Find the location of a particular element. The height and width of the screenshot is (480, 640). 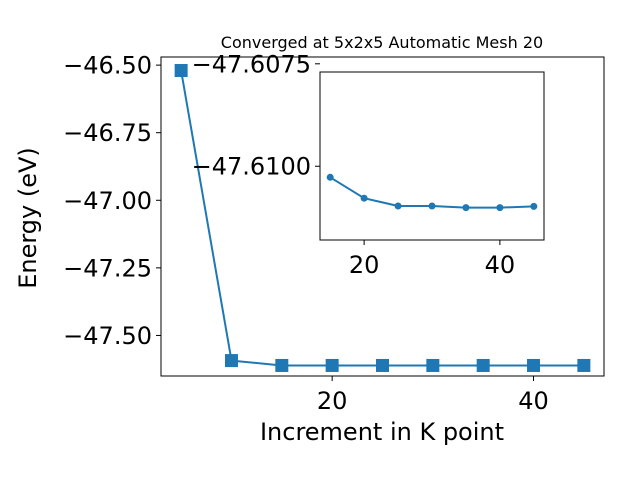

inset-y-tick-label: −47.6100 is located at coordinates (251, 167).